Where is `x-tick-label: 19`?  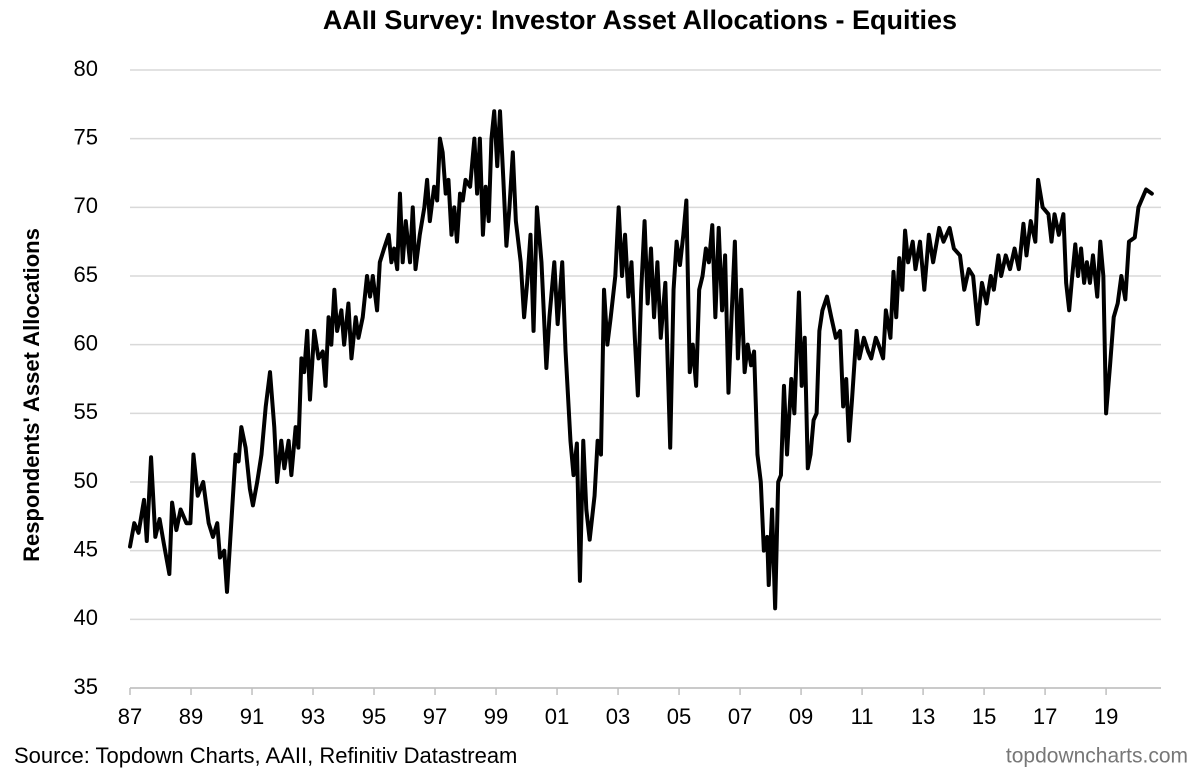 x-tick-label: 19 is located at coordinates (1106, 716).